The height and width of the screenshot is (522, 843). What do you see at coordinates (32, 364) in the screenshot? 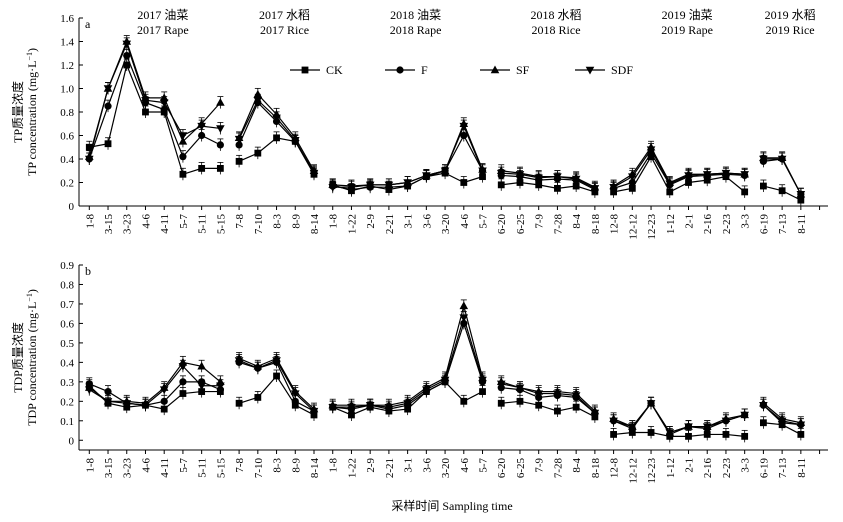
I see `y-axis-label-en: TDP concentration (mg·L` at bounding box center [32, 364].